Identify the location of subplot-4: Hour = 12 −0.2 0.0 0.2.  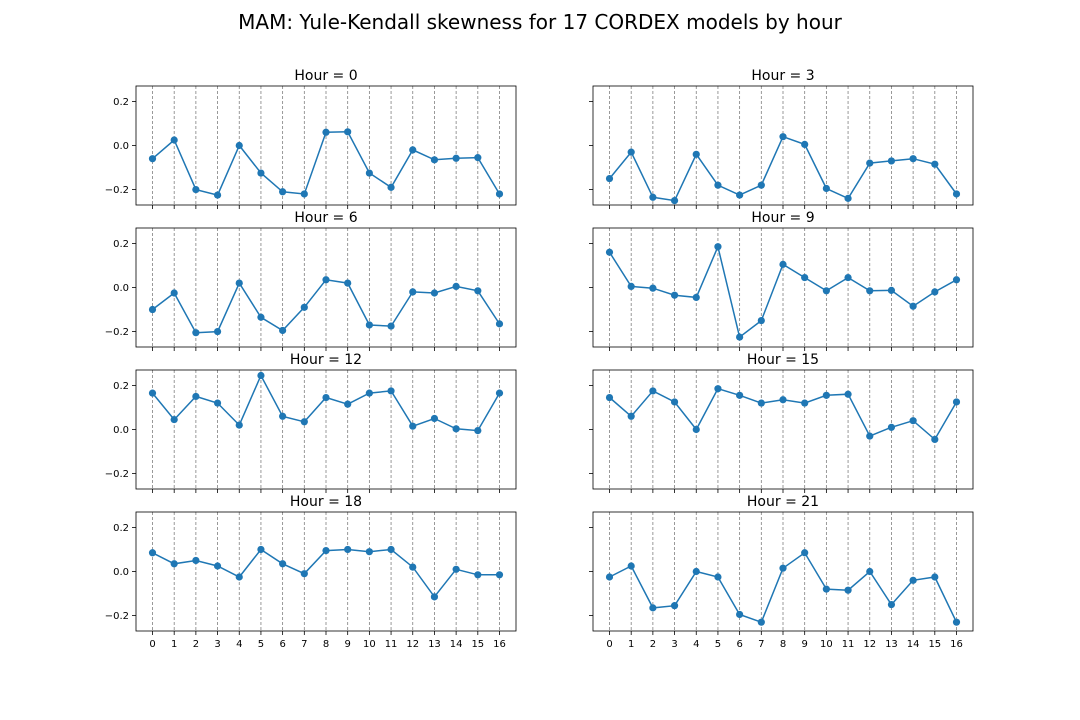
(311, 422).